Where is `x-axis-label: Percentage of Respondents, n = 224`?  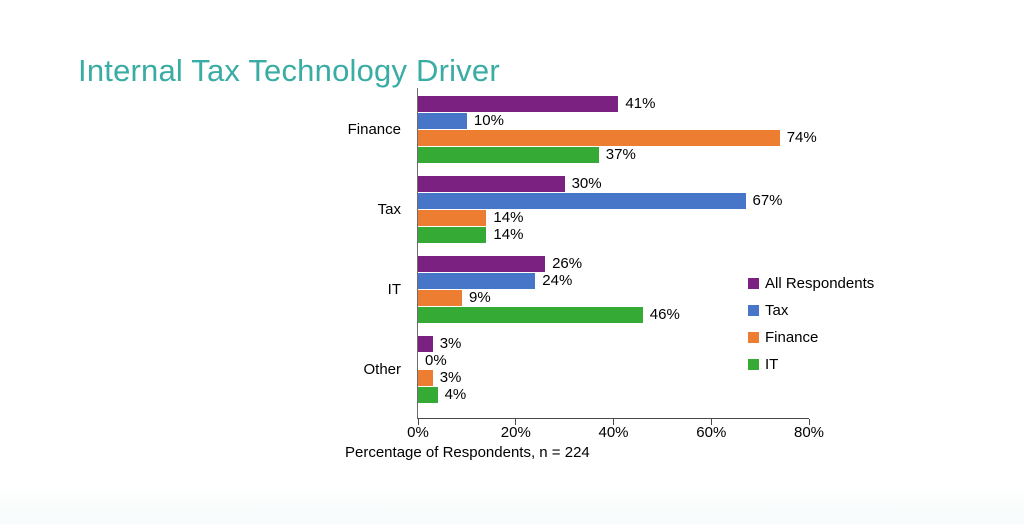
x-axis-label: Percentage of Respondents, n = 224 is located at coordinates (467, 452).